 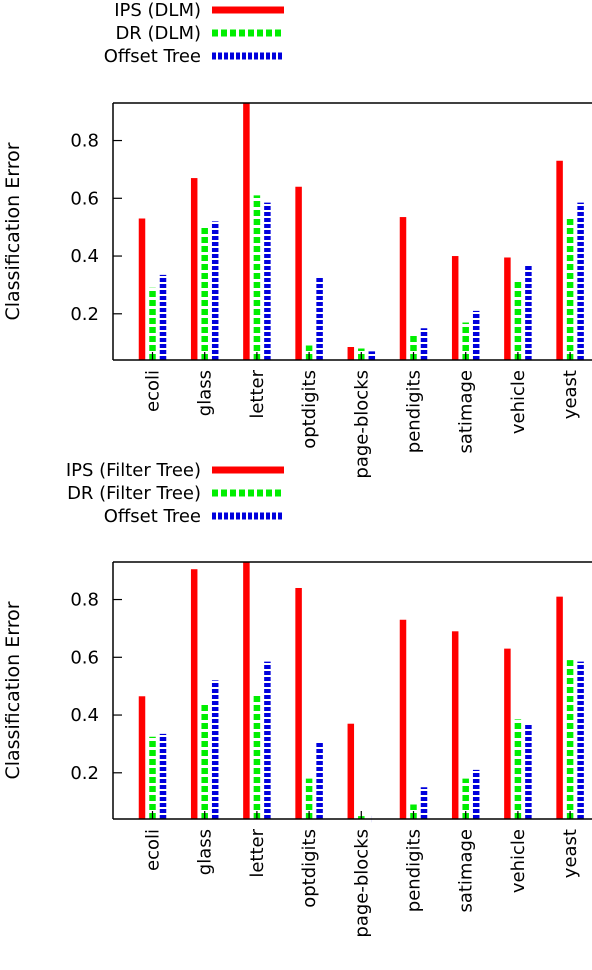 What do you see at coordinates (157, 10) in the screenshot?
I see `legend-label: IPS (DLM)` at bounding box center [157, 10].